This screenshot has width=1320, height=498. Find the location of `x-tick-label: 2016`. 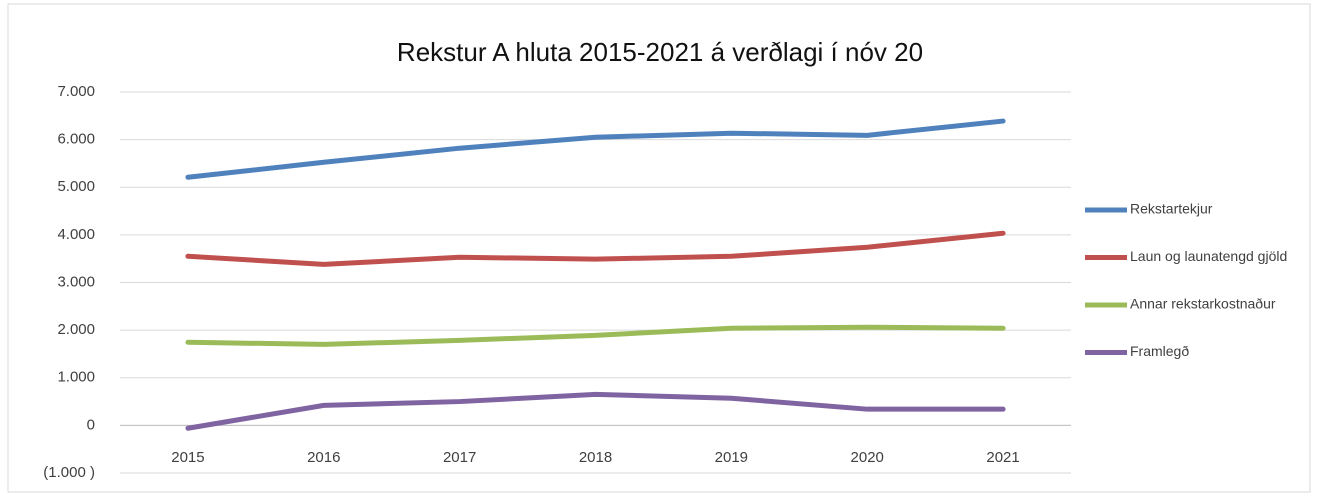

x-tick-label: 2016 is located at coordinates (323, 457).